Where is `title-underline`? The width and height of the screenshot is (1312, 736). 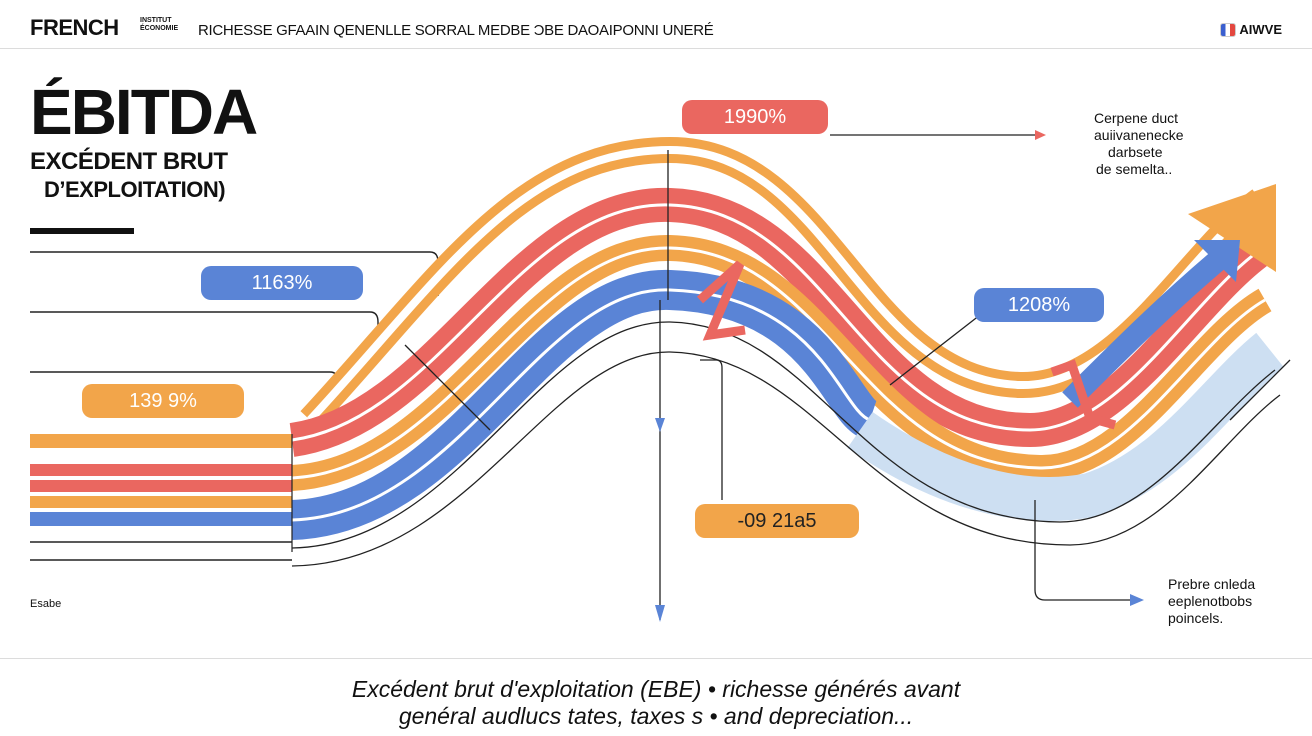
title-underline is located at coordinates (82, 231).